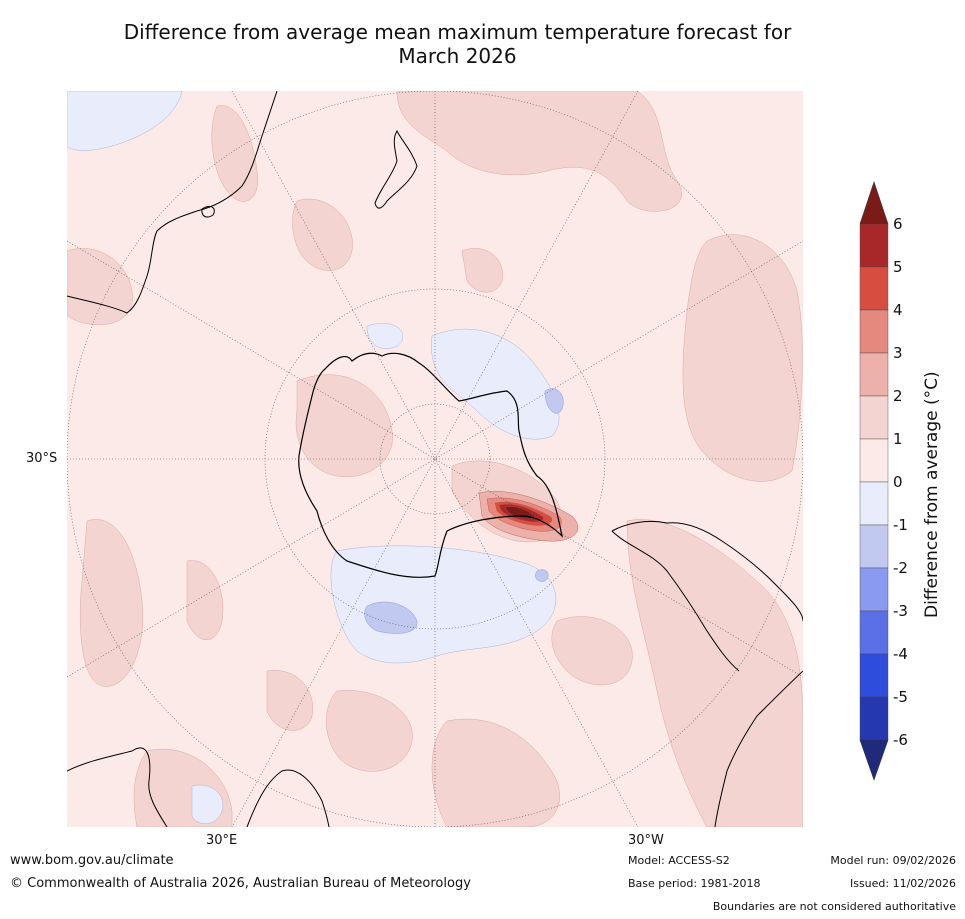  Describe the element at coordinates (900, 611) in the screenshot. I see `colorbar-tick-label: -3` at that location.